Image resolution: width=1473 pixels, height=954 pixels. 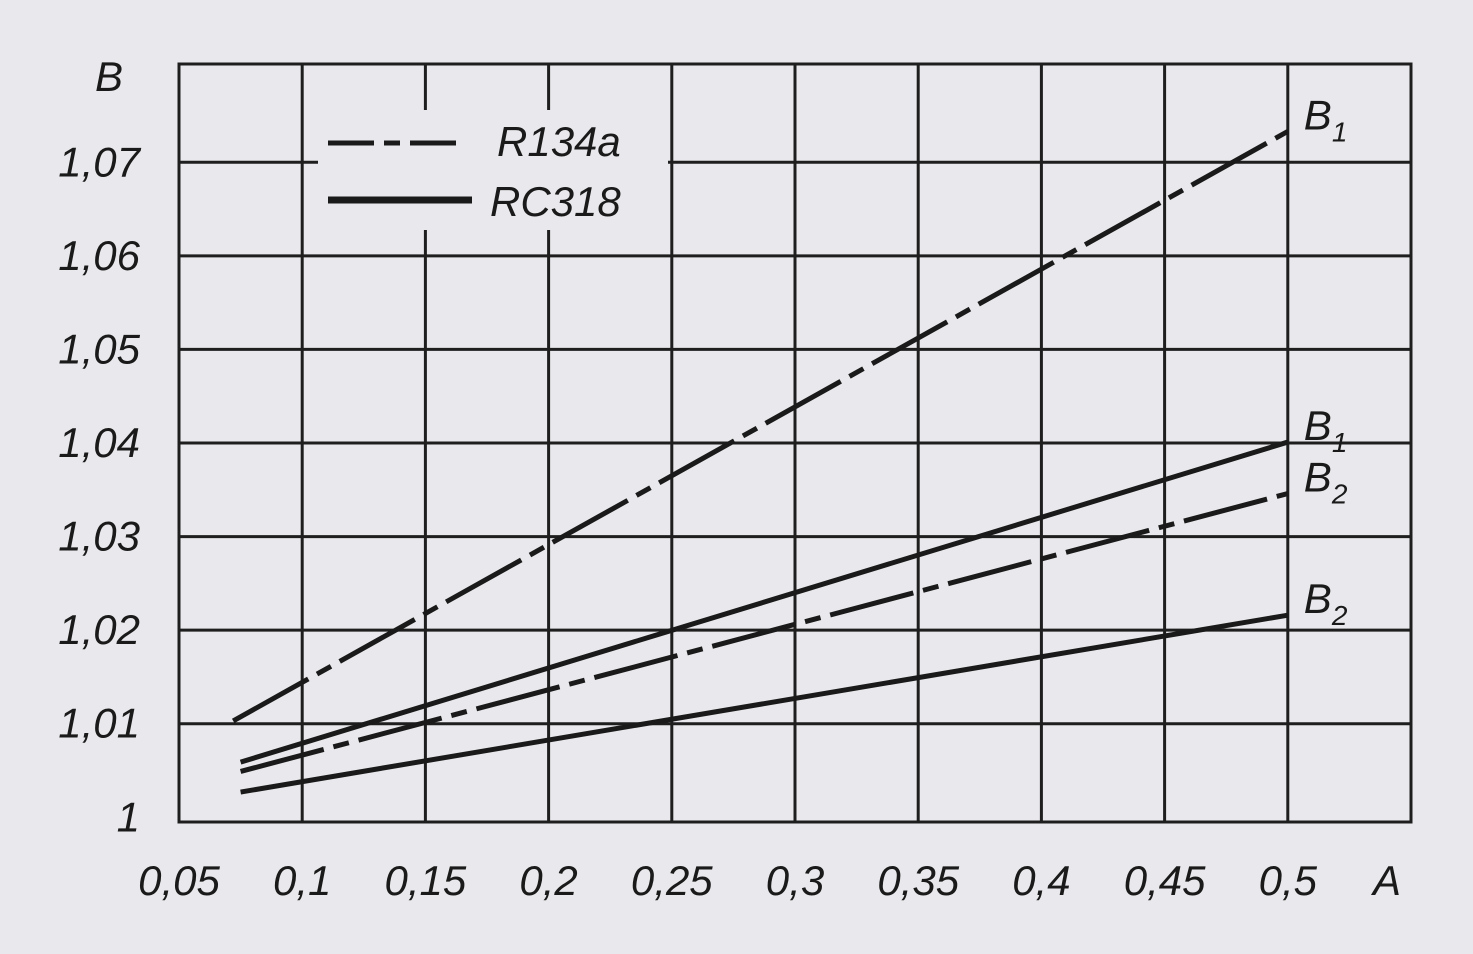 I want to click on y-axis-ticks: 1 1,01 1,02 1,03 1,04 1,05 1,06 1,07, so click(x=99, y=489).